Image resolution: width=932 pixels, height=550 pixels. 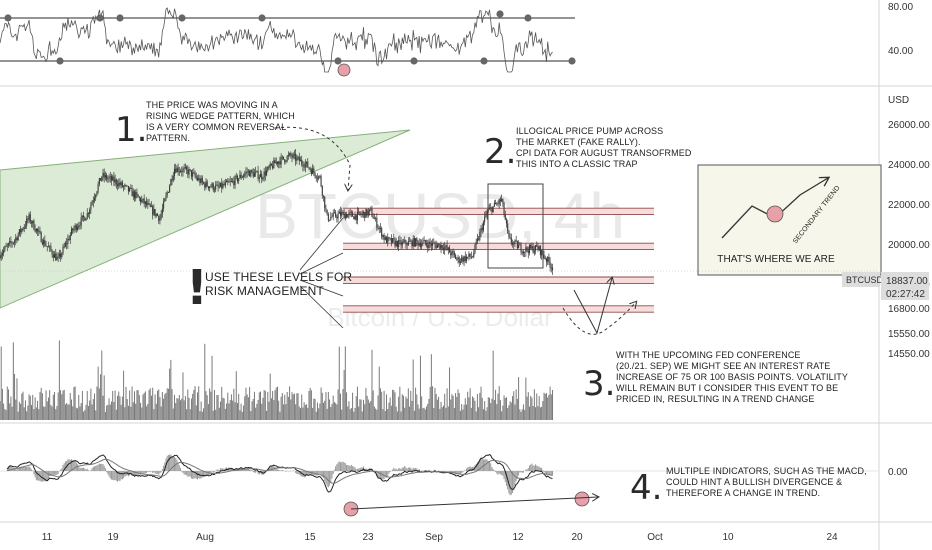 What do you see at coordinates (708, 355) in the screenshot?
I see `annotation-line: WITH THE UPCOMING FED CONFERENCE` at bounding box center [708, 355].